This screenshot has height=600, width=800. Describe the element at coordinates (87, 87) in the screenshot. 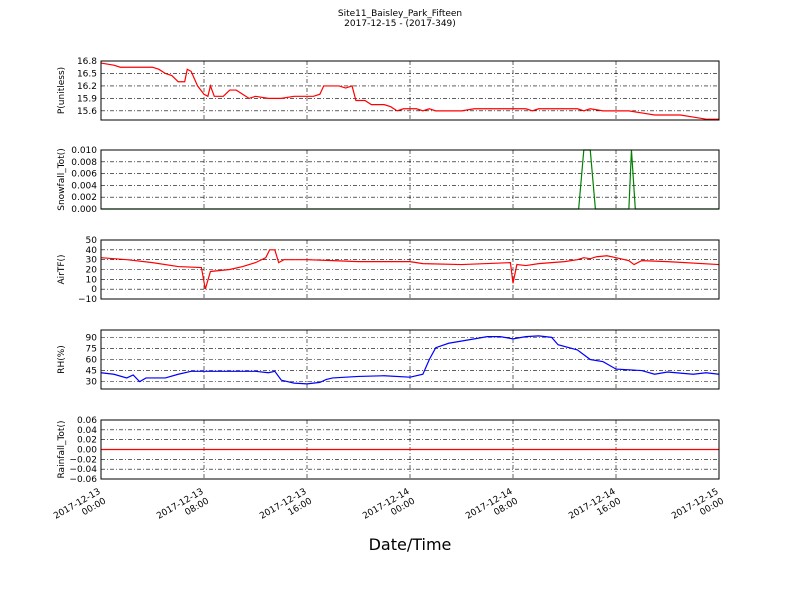

I see `y-tick-label: 16.2` at that location.